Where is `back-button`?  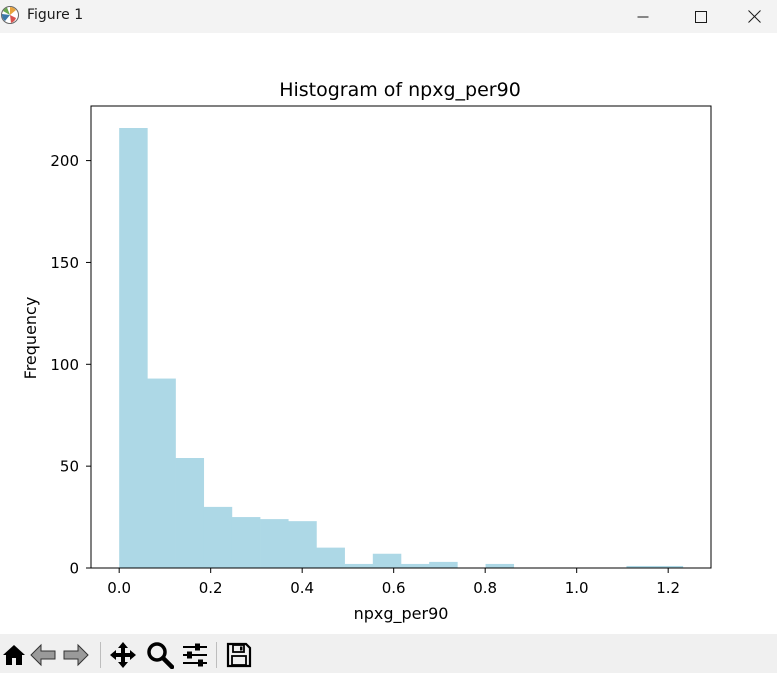 back-button is located at coordinates (43, 655).